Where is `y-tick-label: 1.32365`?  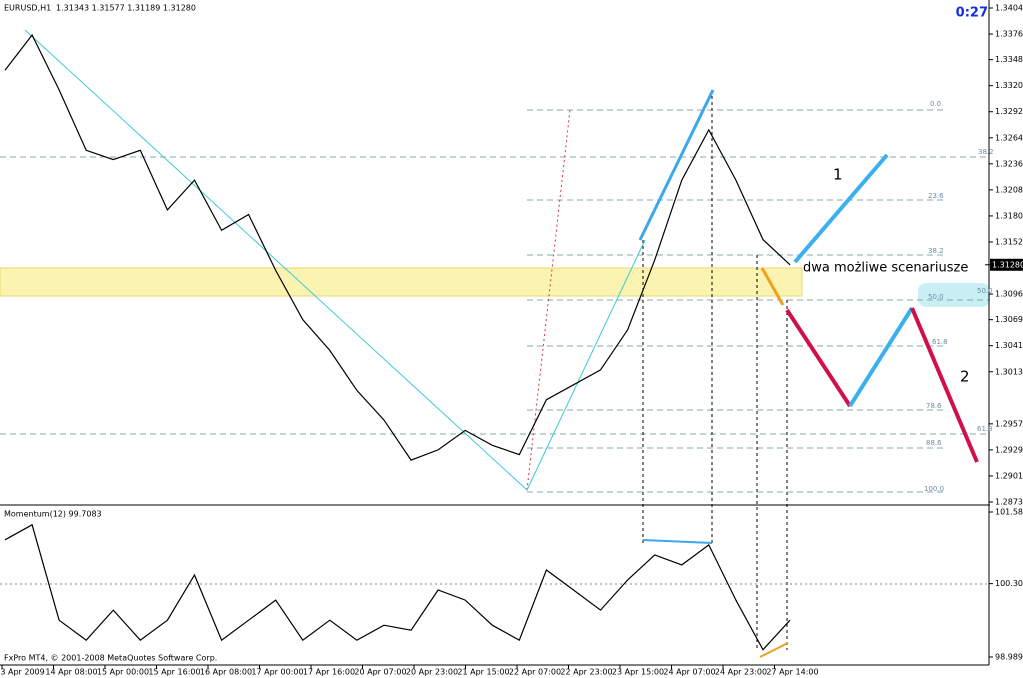
y-tick-label: 1.32365 is located at coordinates (1009, 163).